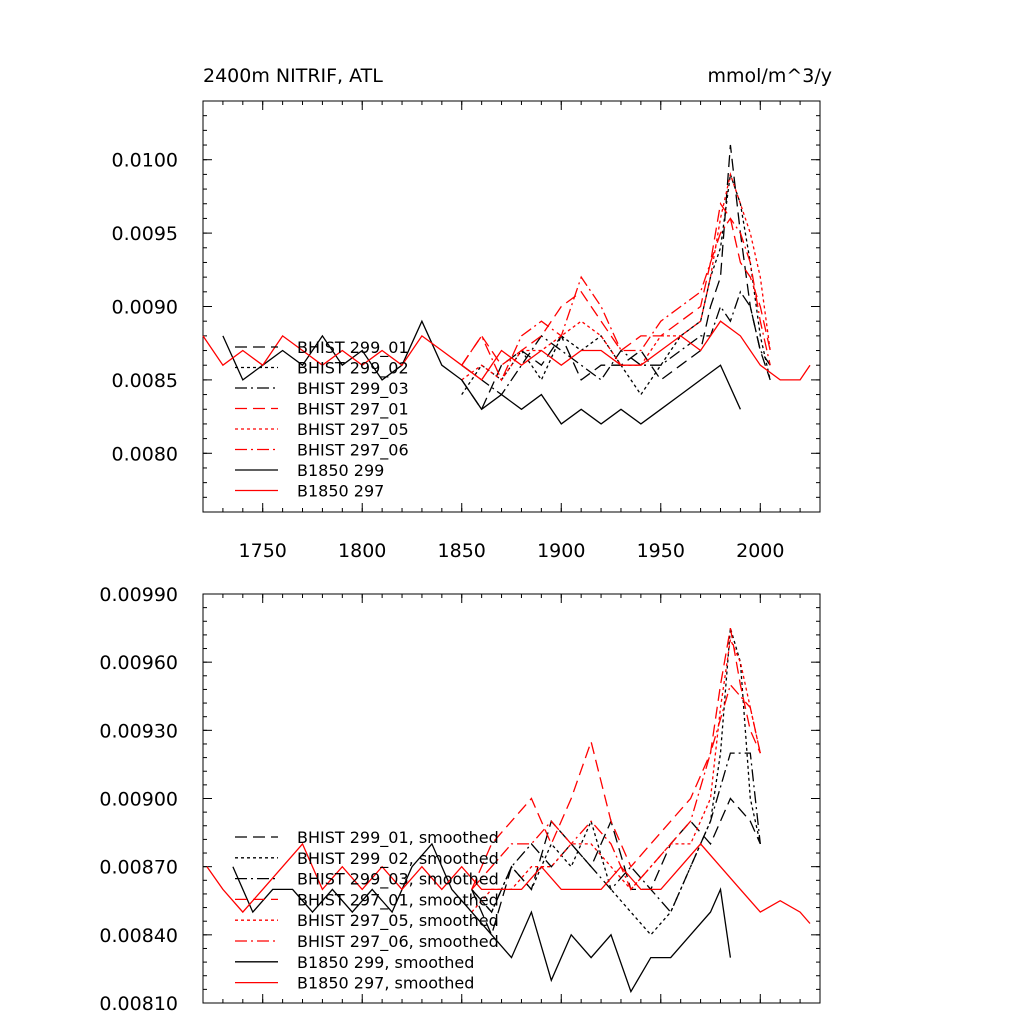 This screenshot has width=1024, height=1024. What do you see at coordinates (561, 551) in the screenshot?
I see `x-tick-label: 1900` at bounding box center [561, 551].